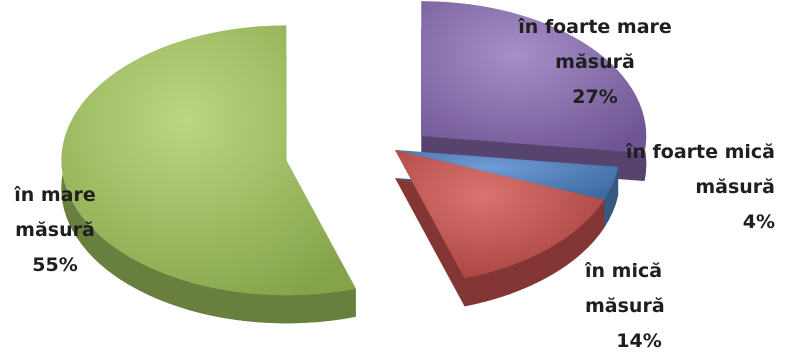 Image resolution: width=785 pixels, height=359 pixels. What do you see at coordinates (624, 271) in the screenshot?
I see `label-mica-line1: în mică` at bounding box center [624, 271].